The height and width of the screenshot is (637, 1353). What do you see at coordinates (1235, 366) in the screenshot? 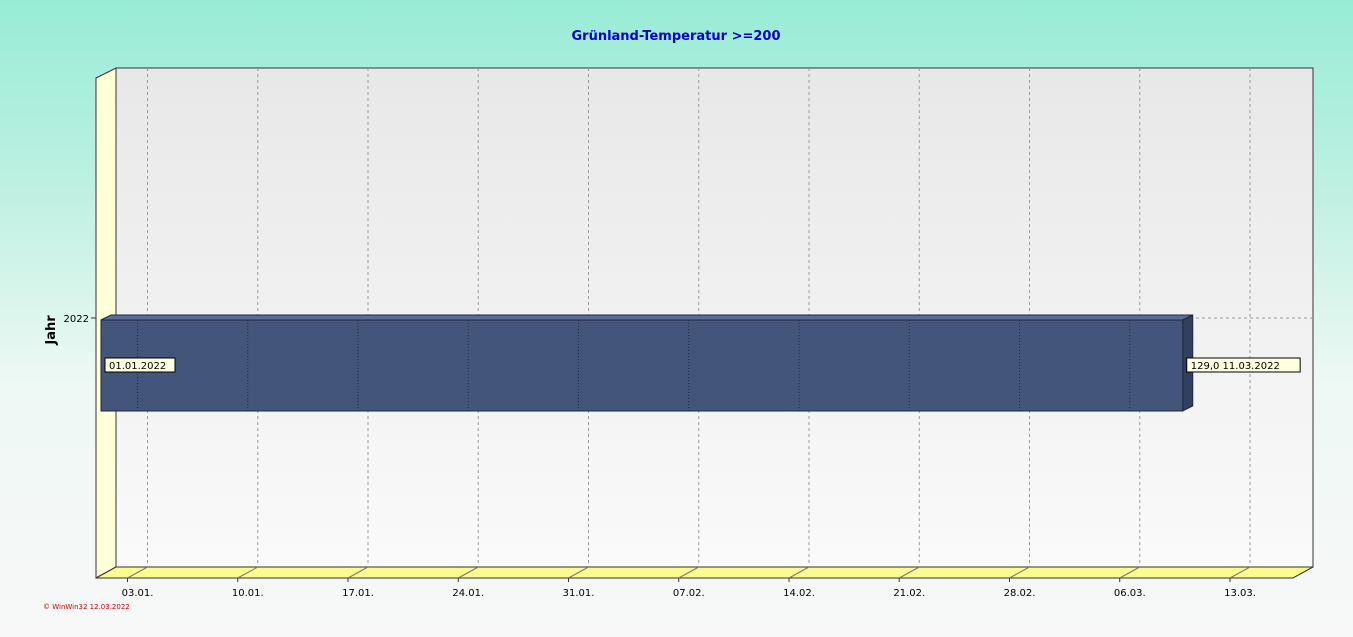
I see `bar-end-label: 129,0 11.03.2022` at bounding box center [1235, 366].